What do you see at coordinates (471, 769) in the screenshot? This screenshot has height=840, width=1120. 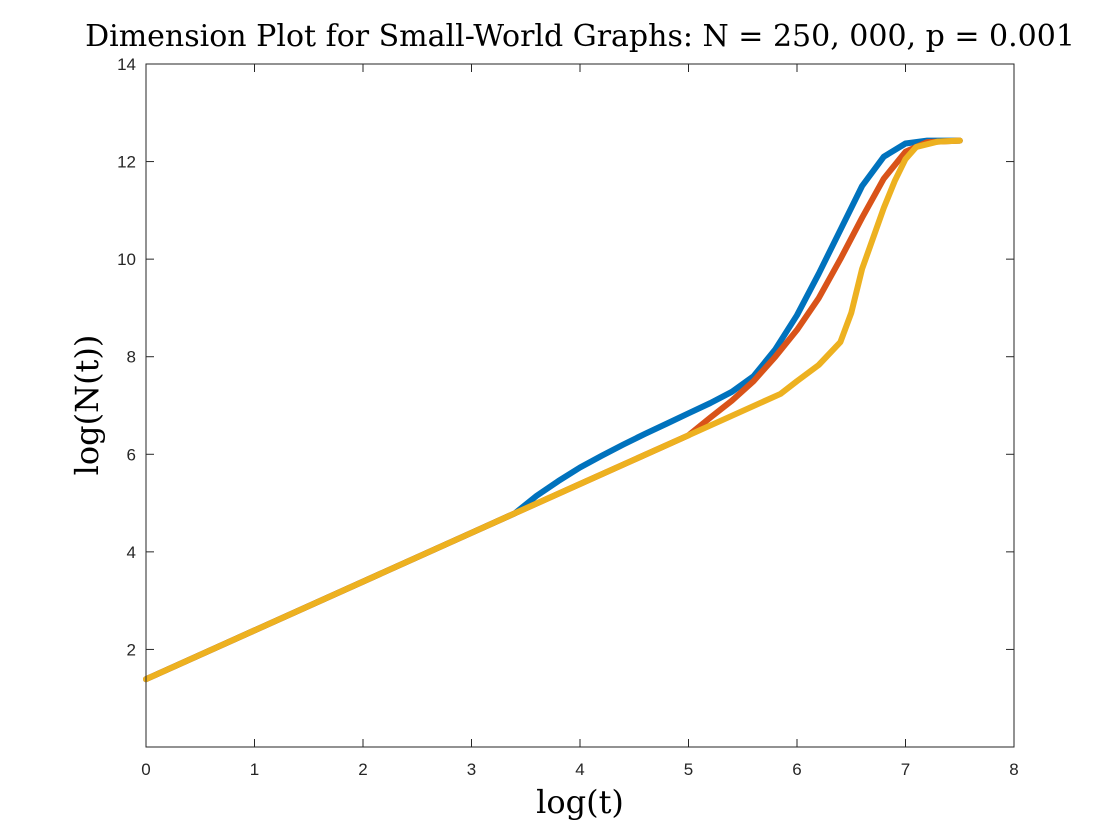 I see `x-tick-label: 3` at bounding box center [471, 769].